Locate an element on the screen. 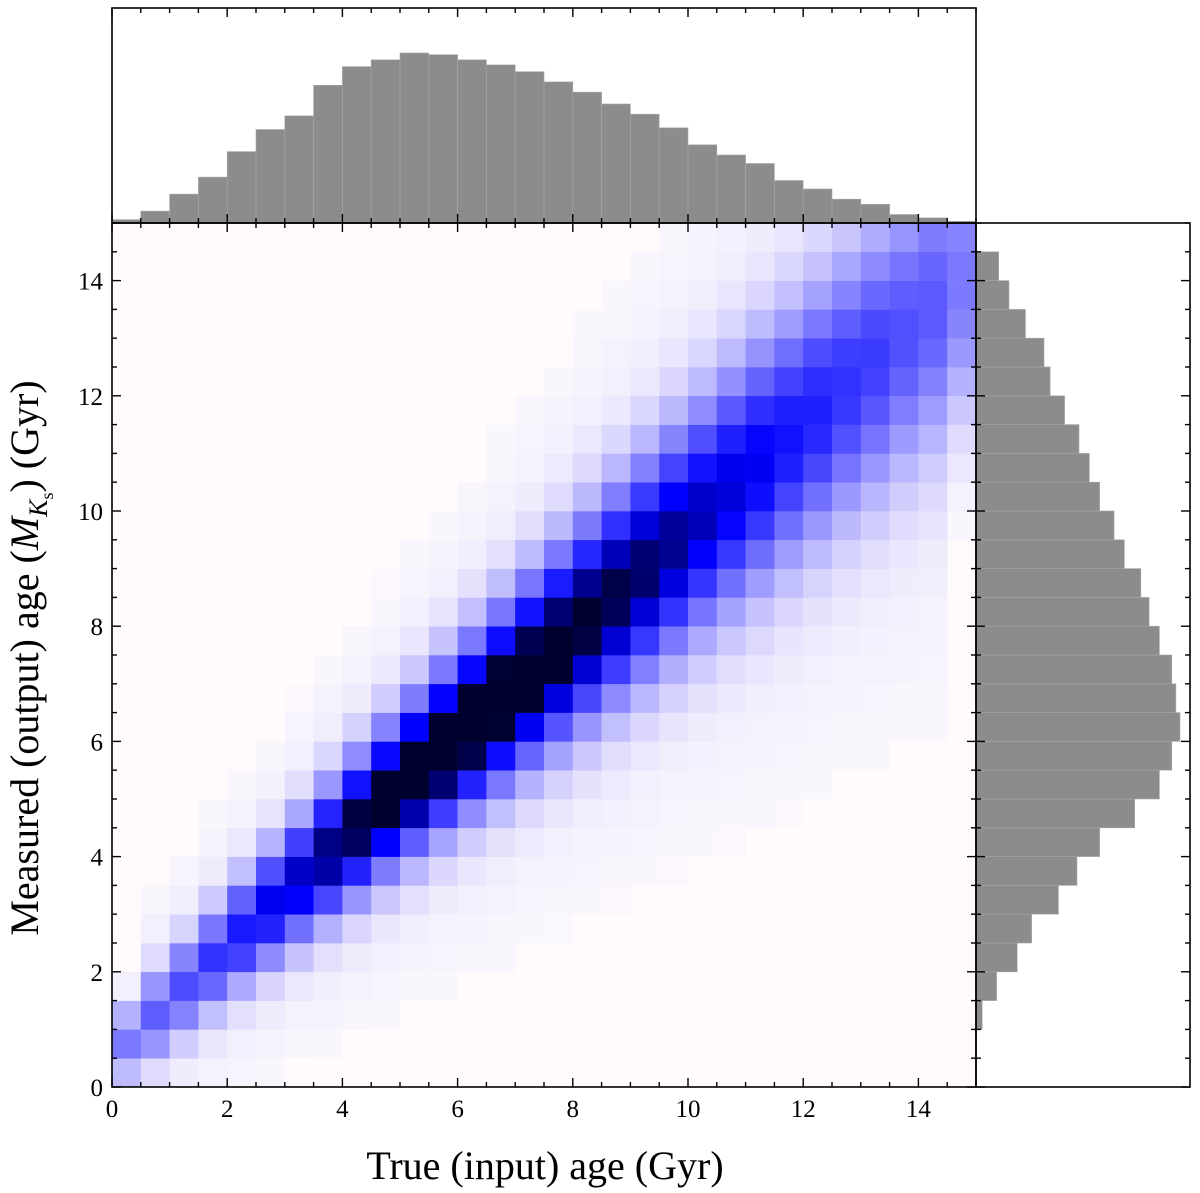 Image resolution: width=1200 pixels, height=1193 pixels. top-histogram is located at coordinates (544, 138).